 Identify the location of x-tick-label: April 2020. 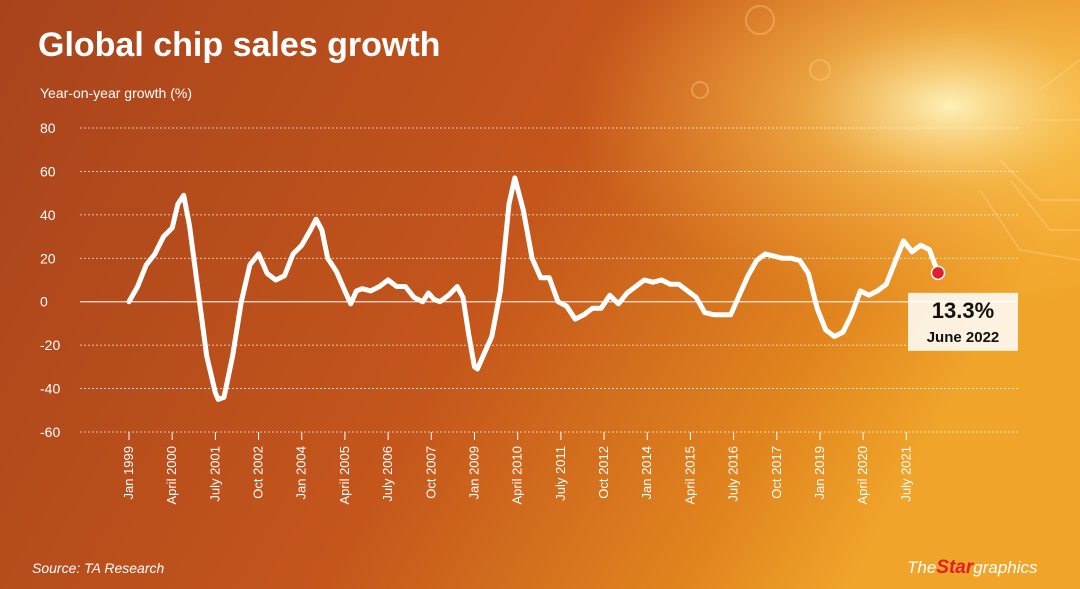
(862, 475).